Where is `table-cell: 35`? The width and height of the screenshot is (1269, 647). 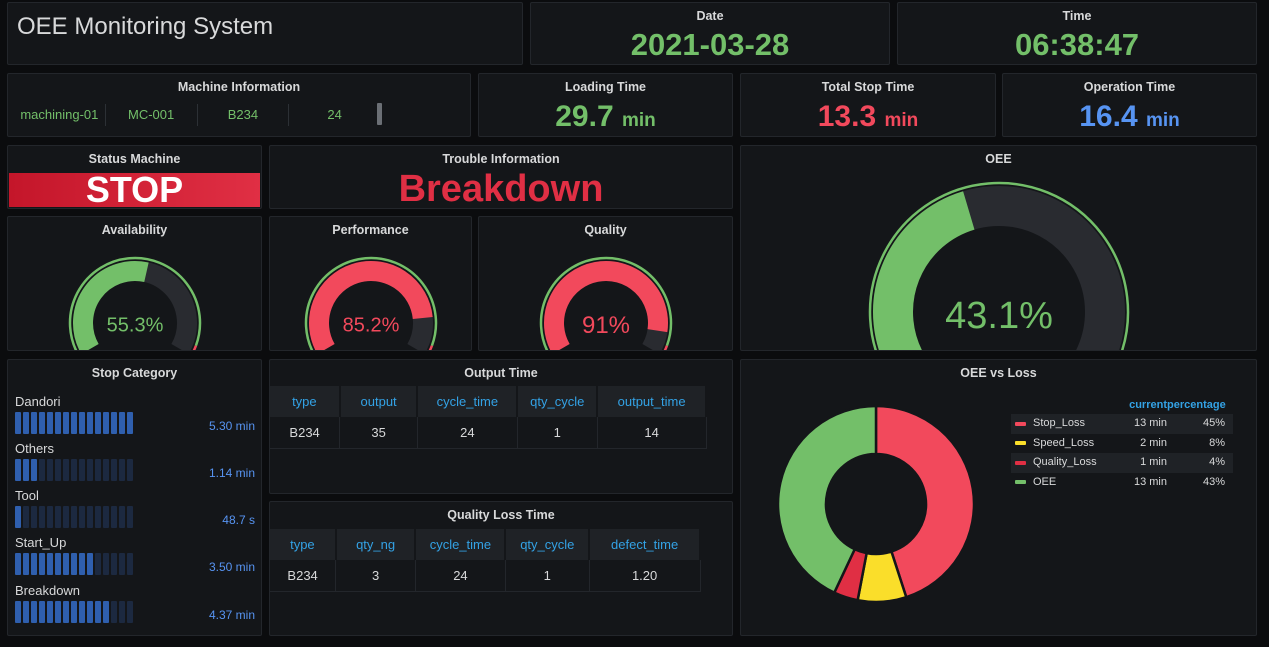
table-cell: 35 is located at coordinates (378, 433).